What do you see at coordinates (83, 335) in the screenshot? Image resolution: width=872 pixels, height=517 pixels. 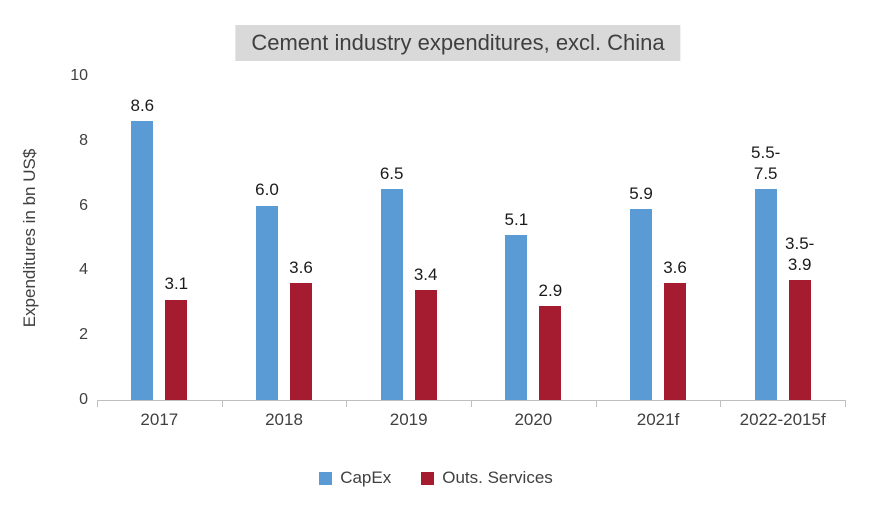 I see `y-tick-label: 2` at bounding box center [83, 335].